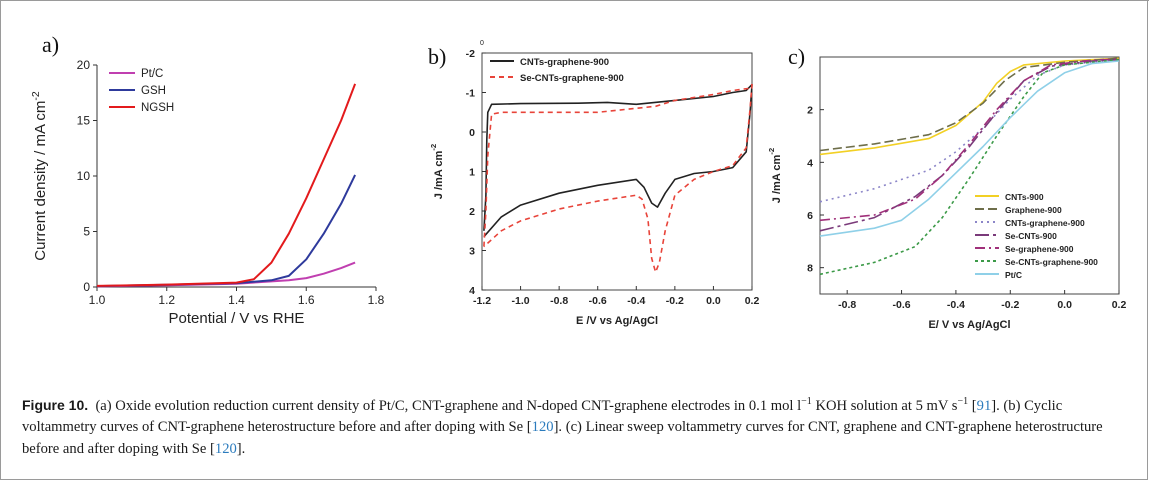  Describe the element at coordinates (50, 44) in the screenshot. I see `panel-label: a)` at that location.